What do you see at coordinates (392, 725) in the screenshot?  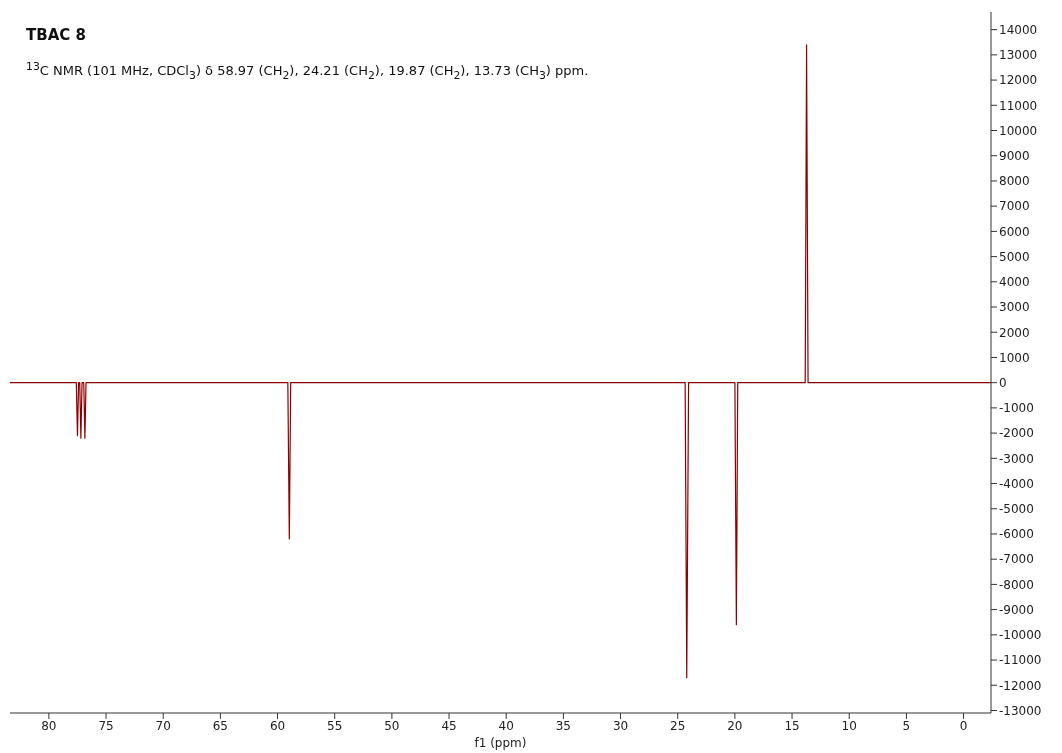 I see `x-tick-label: 50` at bounding box center [392, 725].